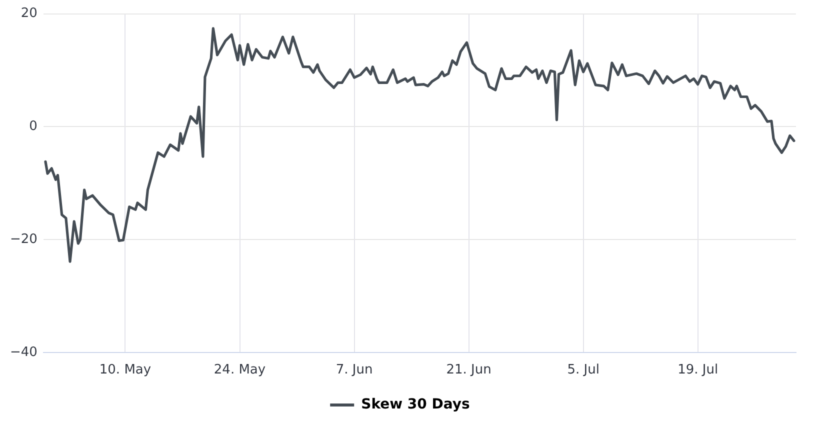 The image size is (818, 426). I want to click on x-tick-label: 24. May, so click(240, 370).